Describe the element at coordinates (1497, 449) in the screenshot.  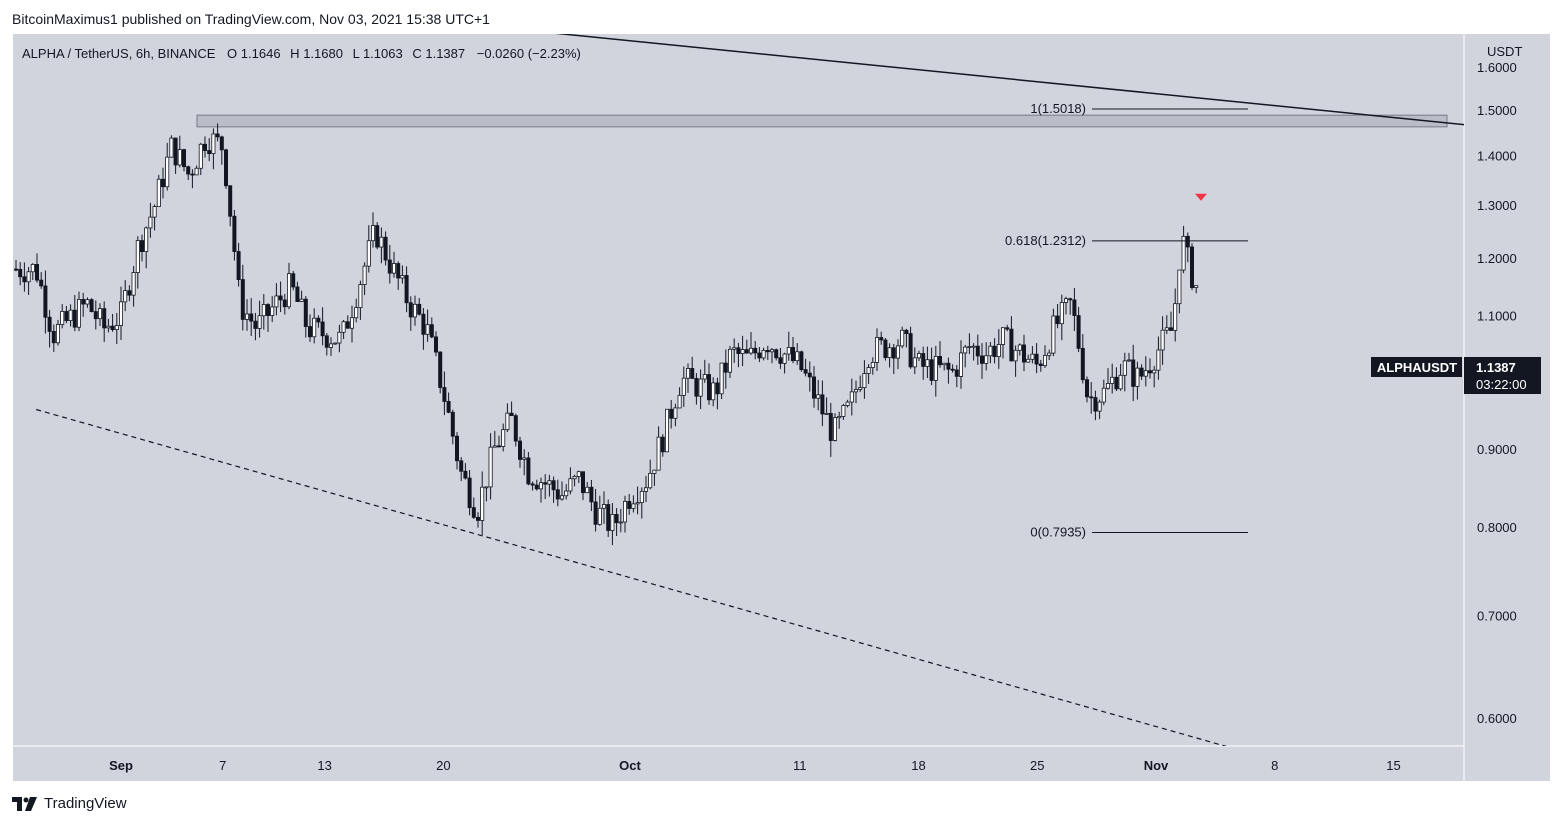
I see `y-tick-label: 0.9000` at that location.